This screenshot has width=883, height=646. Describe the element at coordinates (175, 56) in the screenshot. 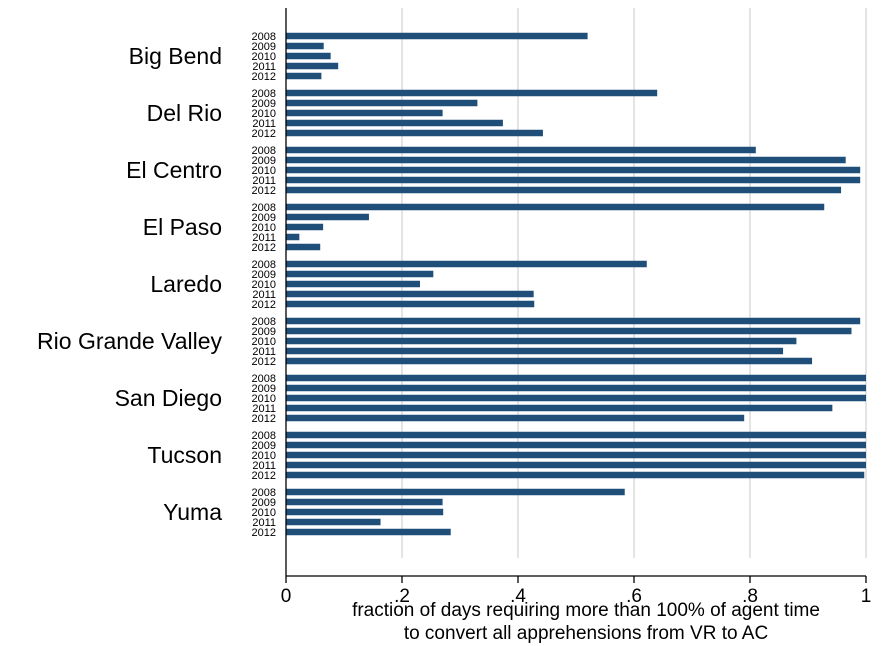

I see `group-label: Big Bend` at that location.